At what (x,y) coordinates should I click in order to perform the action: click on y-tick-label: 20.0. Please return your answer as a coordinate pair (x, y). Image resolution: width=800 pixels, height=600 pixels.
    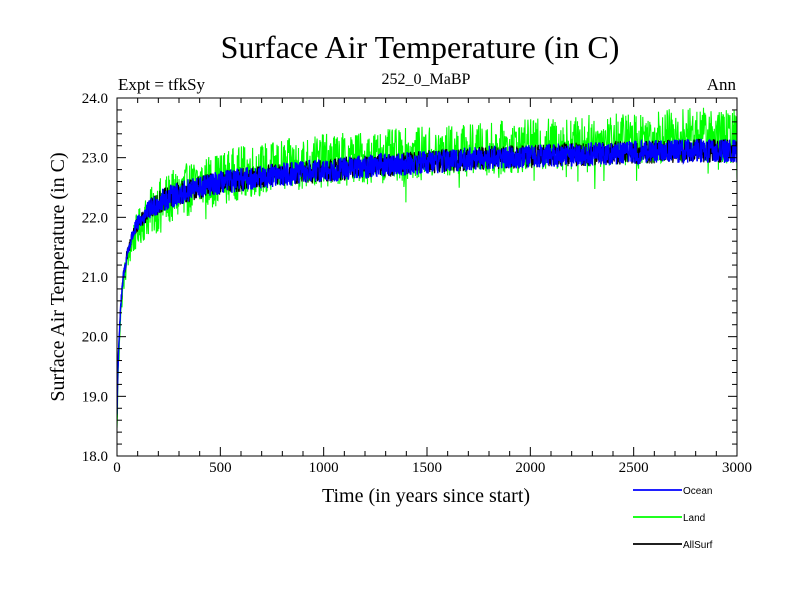
    Looking at the image, I should click on (95, 338).